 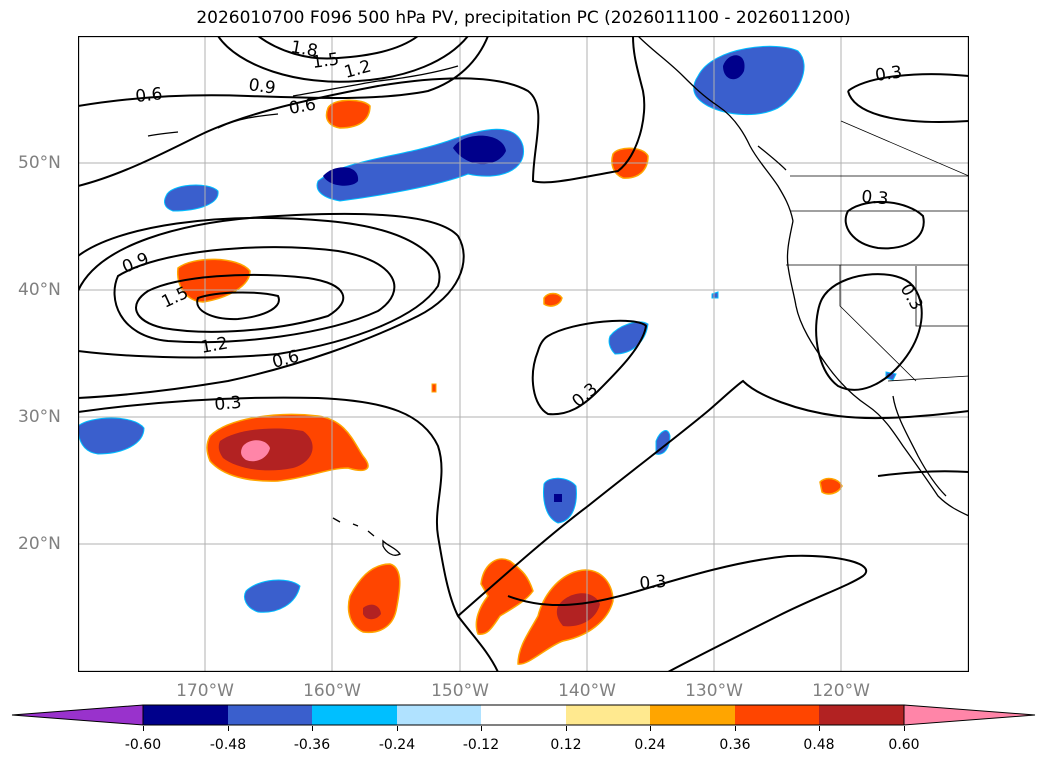 What do you see at coordinates (831, 486) in the screenshot?
I see `precip-pos-small2` at bounding box center [831, 486].